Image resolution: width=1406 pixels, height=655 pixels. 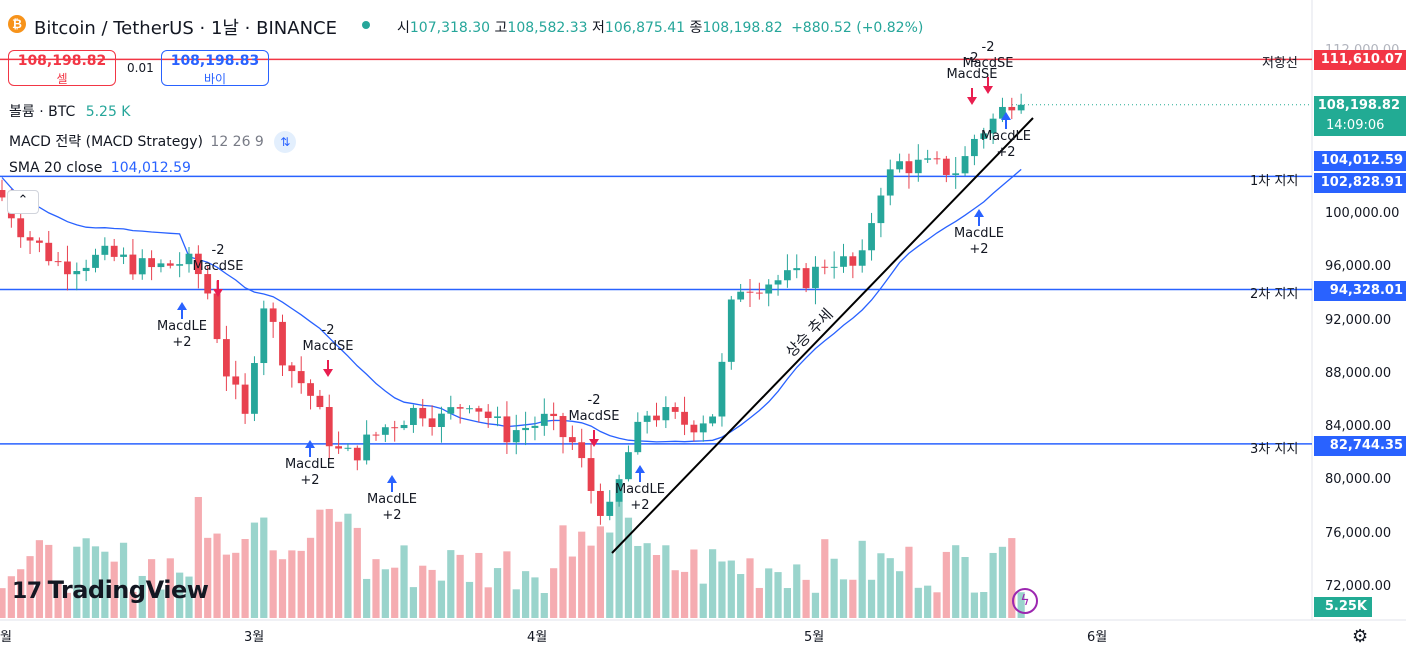 What do you see at coordinates (285, 142) in the screenshot?
I see `strategy-arrows-icon: ⇅` at bounding box center [285, 142].